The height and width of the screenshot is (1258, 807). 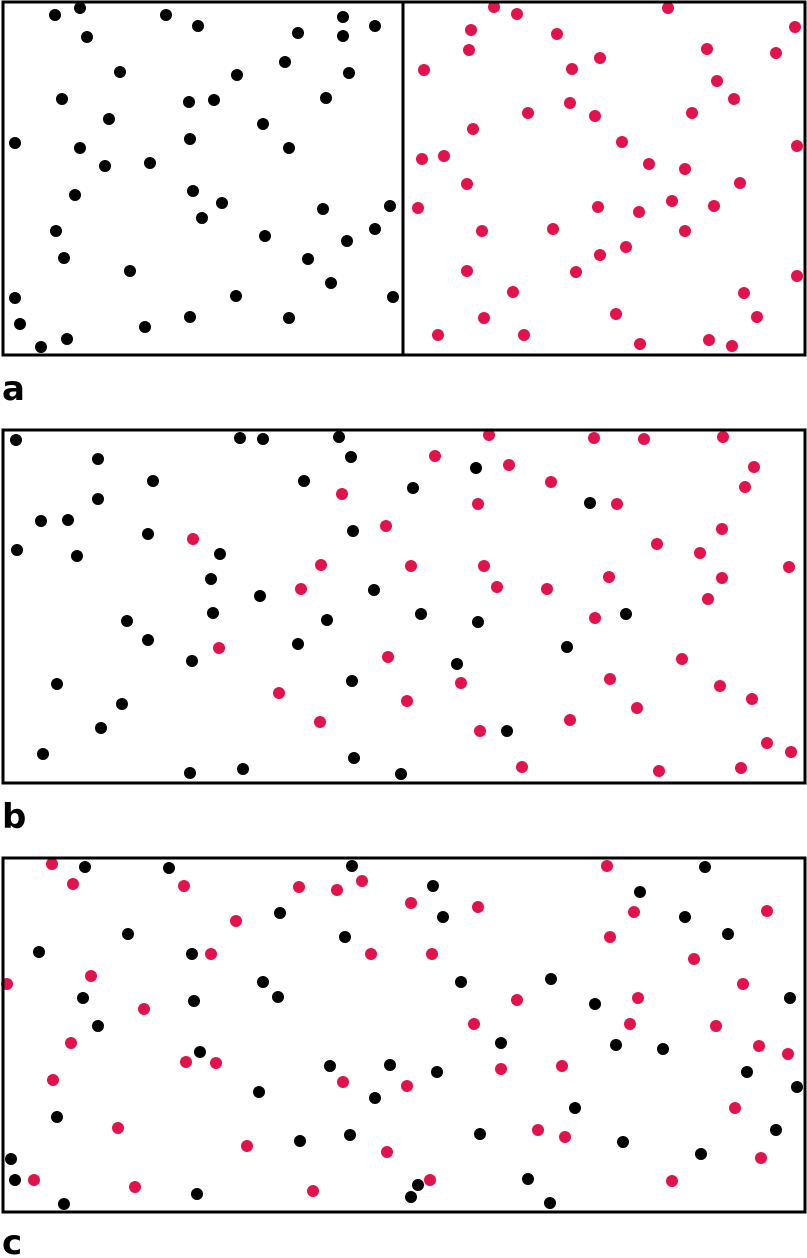 What do you see at coordinates (12, 1240) in the screenshot?
I see `panel-label: c` at bounding box center [12, 1240].